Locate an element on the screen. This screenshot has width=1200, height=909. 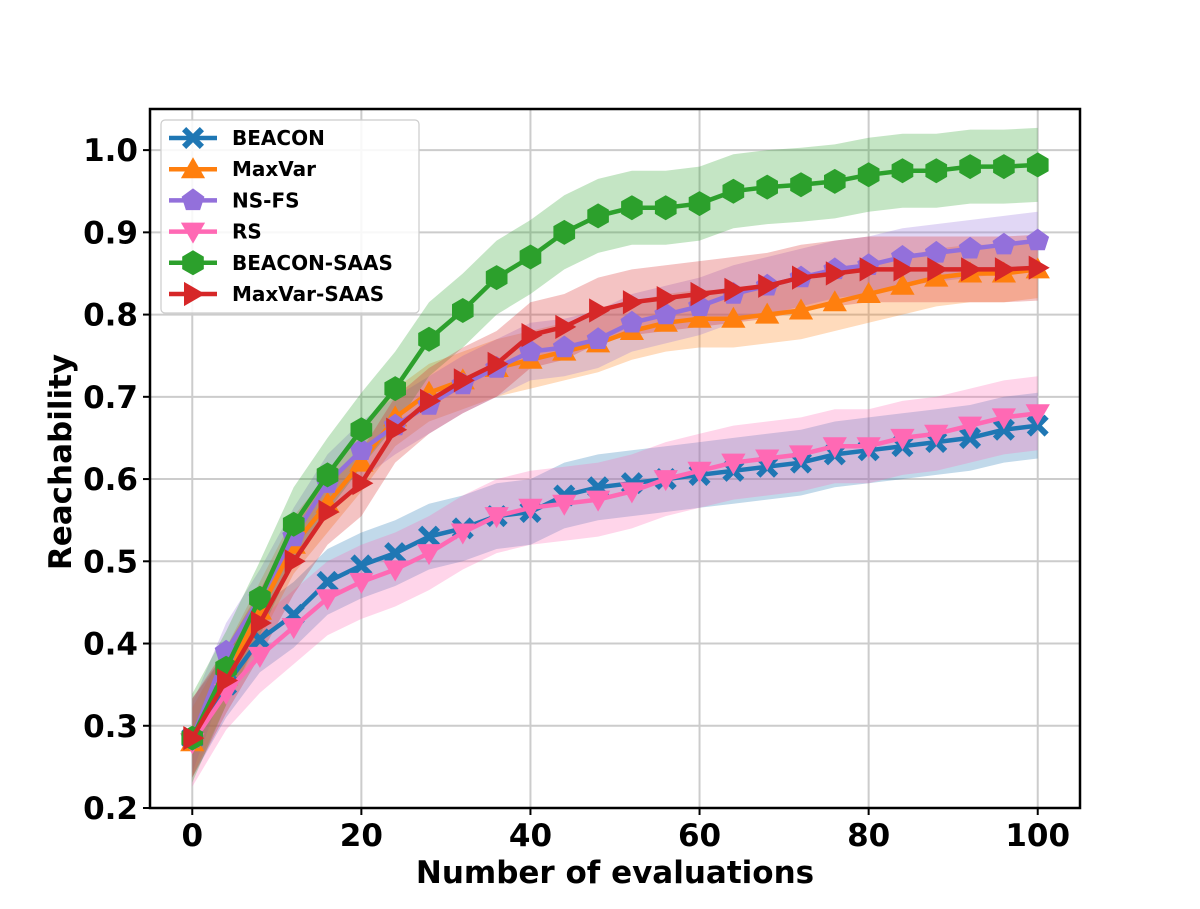
legend-item-beacon-saas: BEACON-SAAS is located at coordinates (281, 263).